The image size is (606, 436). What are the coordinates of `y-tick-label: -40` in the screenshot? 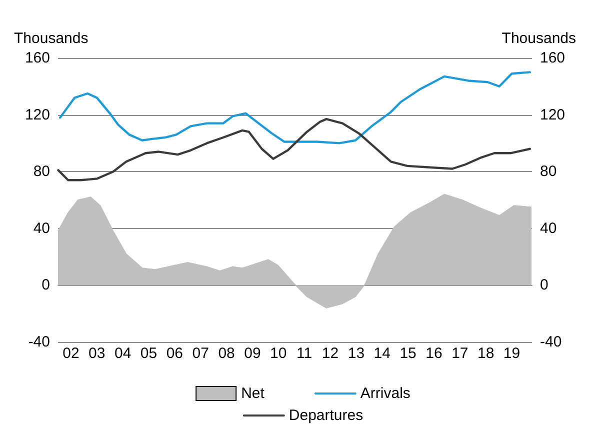 It's located at (39, 342).